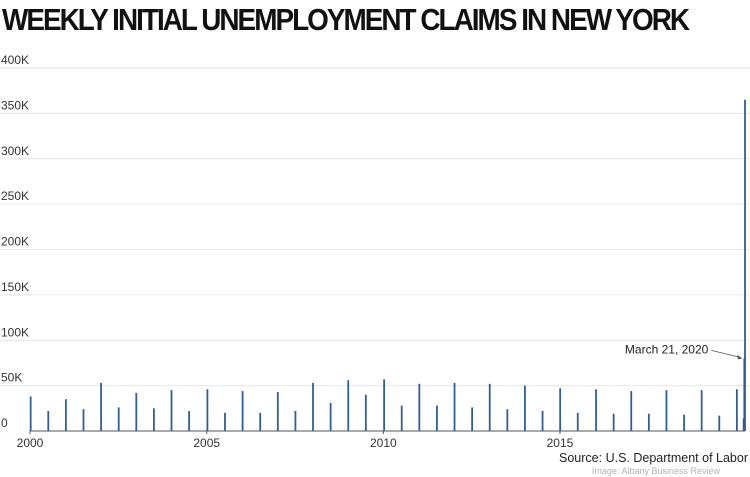 The height and width of the screenshot is (477, 750). What do you see at coordinates (30, 443) in the screenshot?
I see `x-tick-label: 2000` at bounding box center [30, 443].